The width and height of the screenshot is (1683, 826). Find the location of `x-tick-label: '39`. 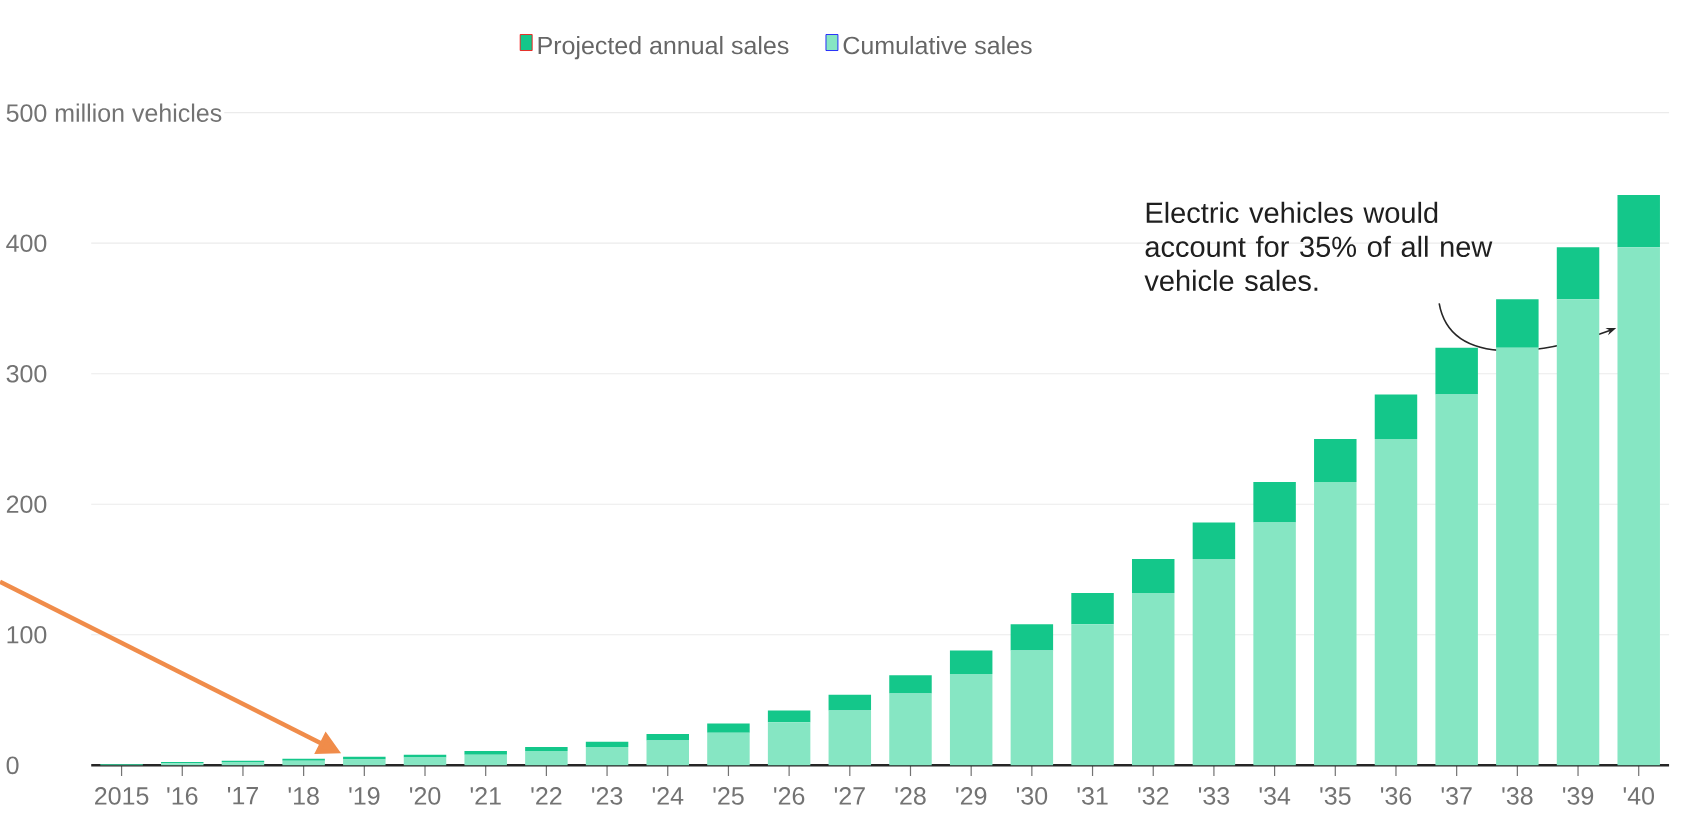

x-tick-label: '39 is located at coordinates (1578, 795).